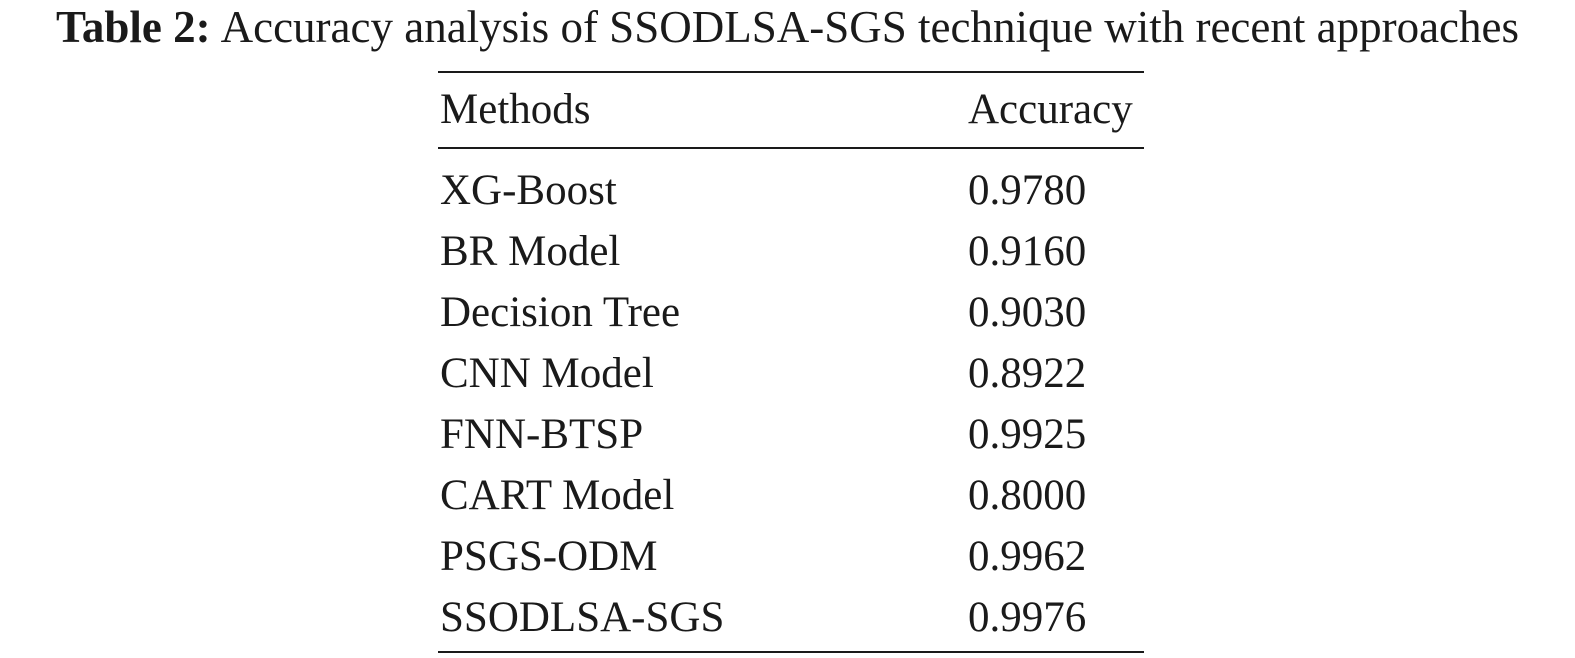 The image size is (1575, 658). I want to click on method-cell: SSODLSA-SGS, so click(582, 617).